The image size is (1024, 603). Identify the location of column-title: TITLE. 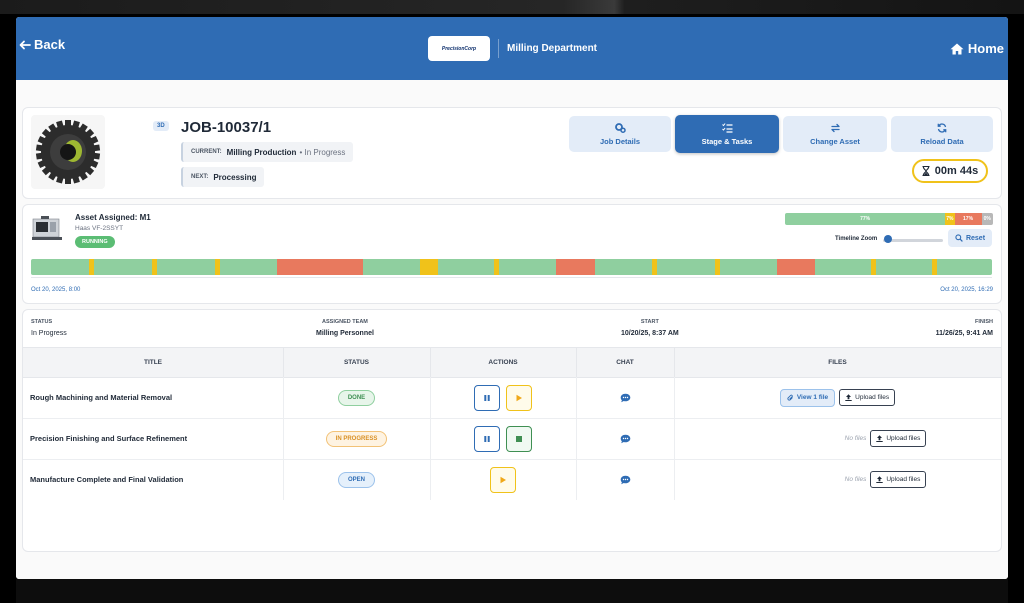
(153, 362).